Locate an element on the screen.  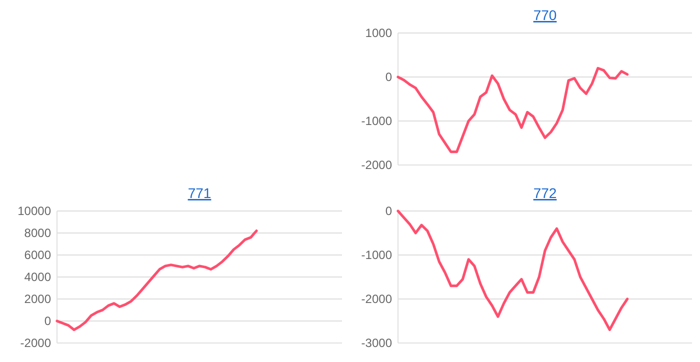
chart-title: 770 is located at coordinates (545, 15).